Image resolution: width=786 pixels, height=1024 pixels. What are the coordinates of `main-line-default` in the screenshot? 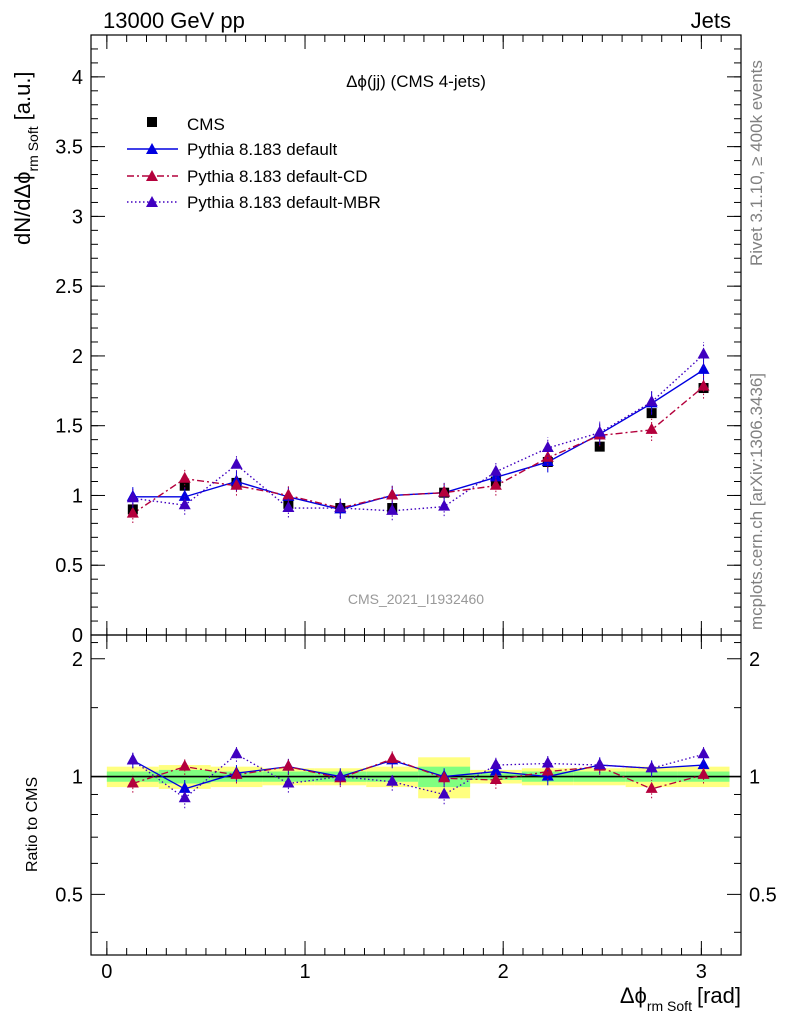 It's located at (418, 440).